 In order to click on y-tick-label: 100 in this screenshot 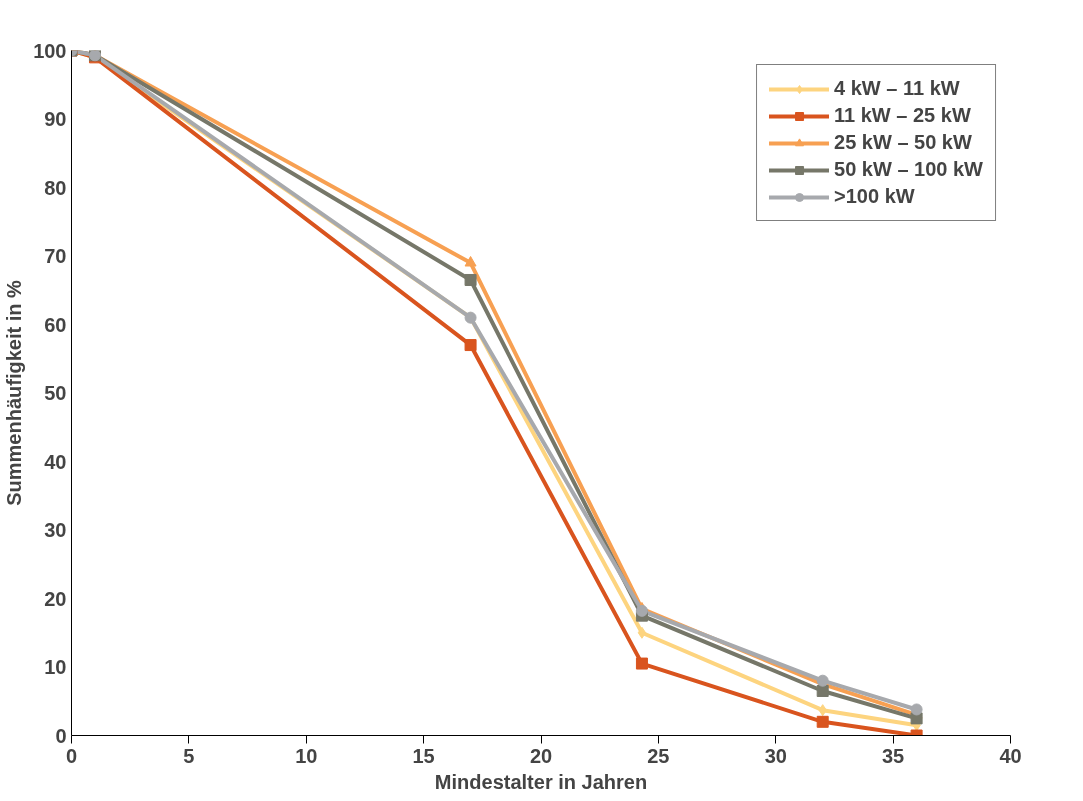, I will do `click(50, 50)`.